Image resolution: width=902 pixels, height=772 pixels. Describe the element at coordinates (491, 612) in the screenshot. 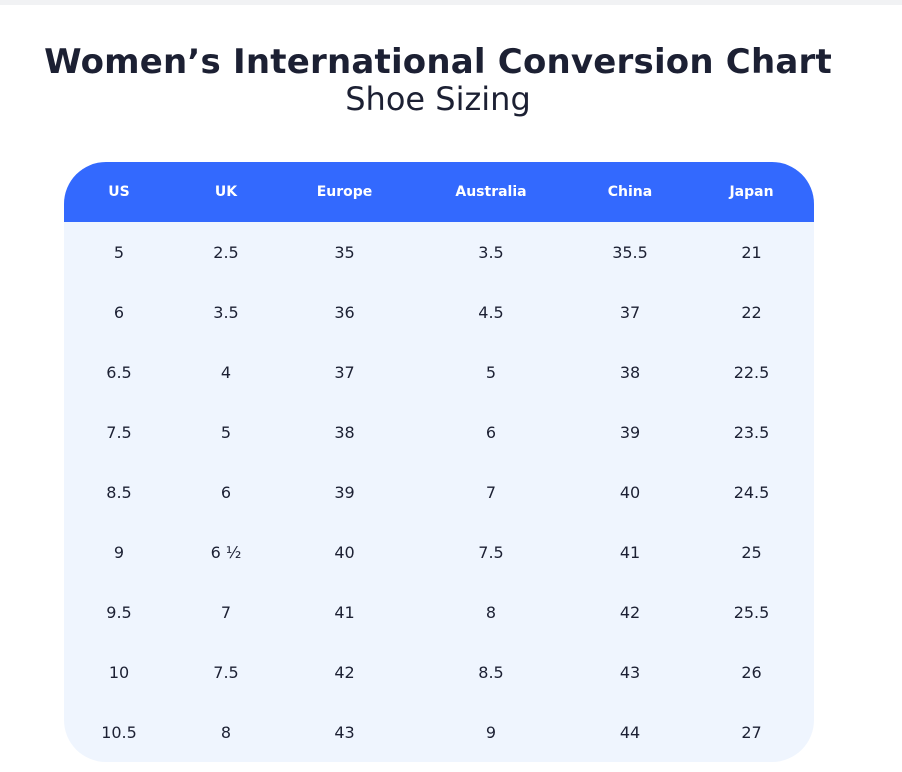

I see `cell-australia: 8` at that location.